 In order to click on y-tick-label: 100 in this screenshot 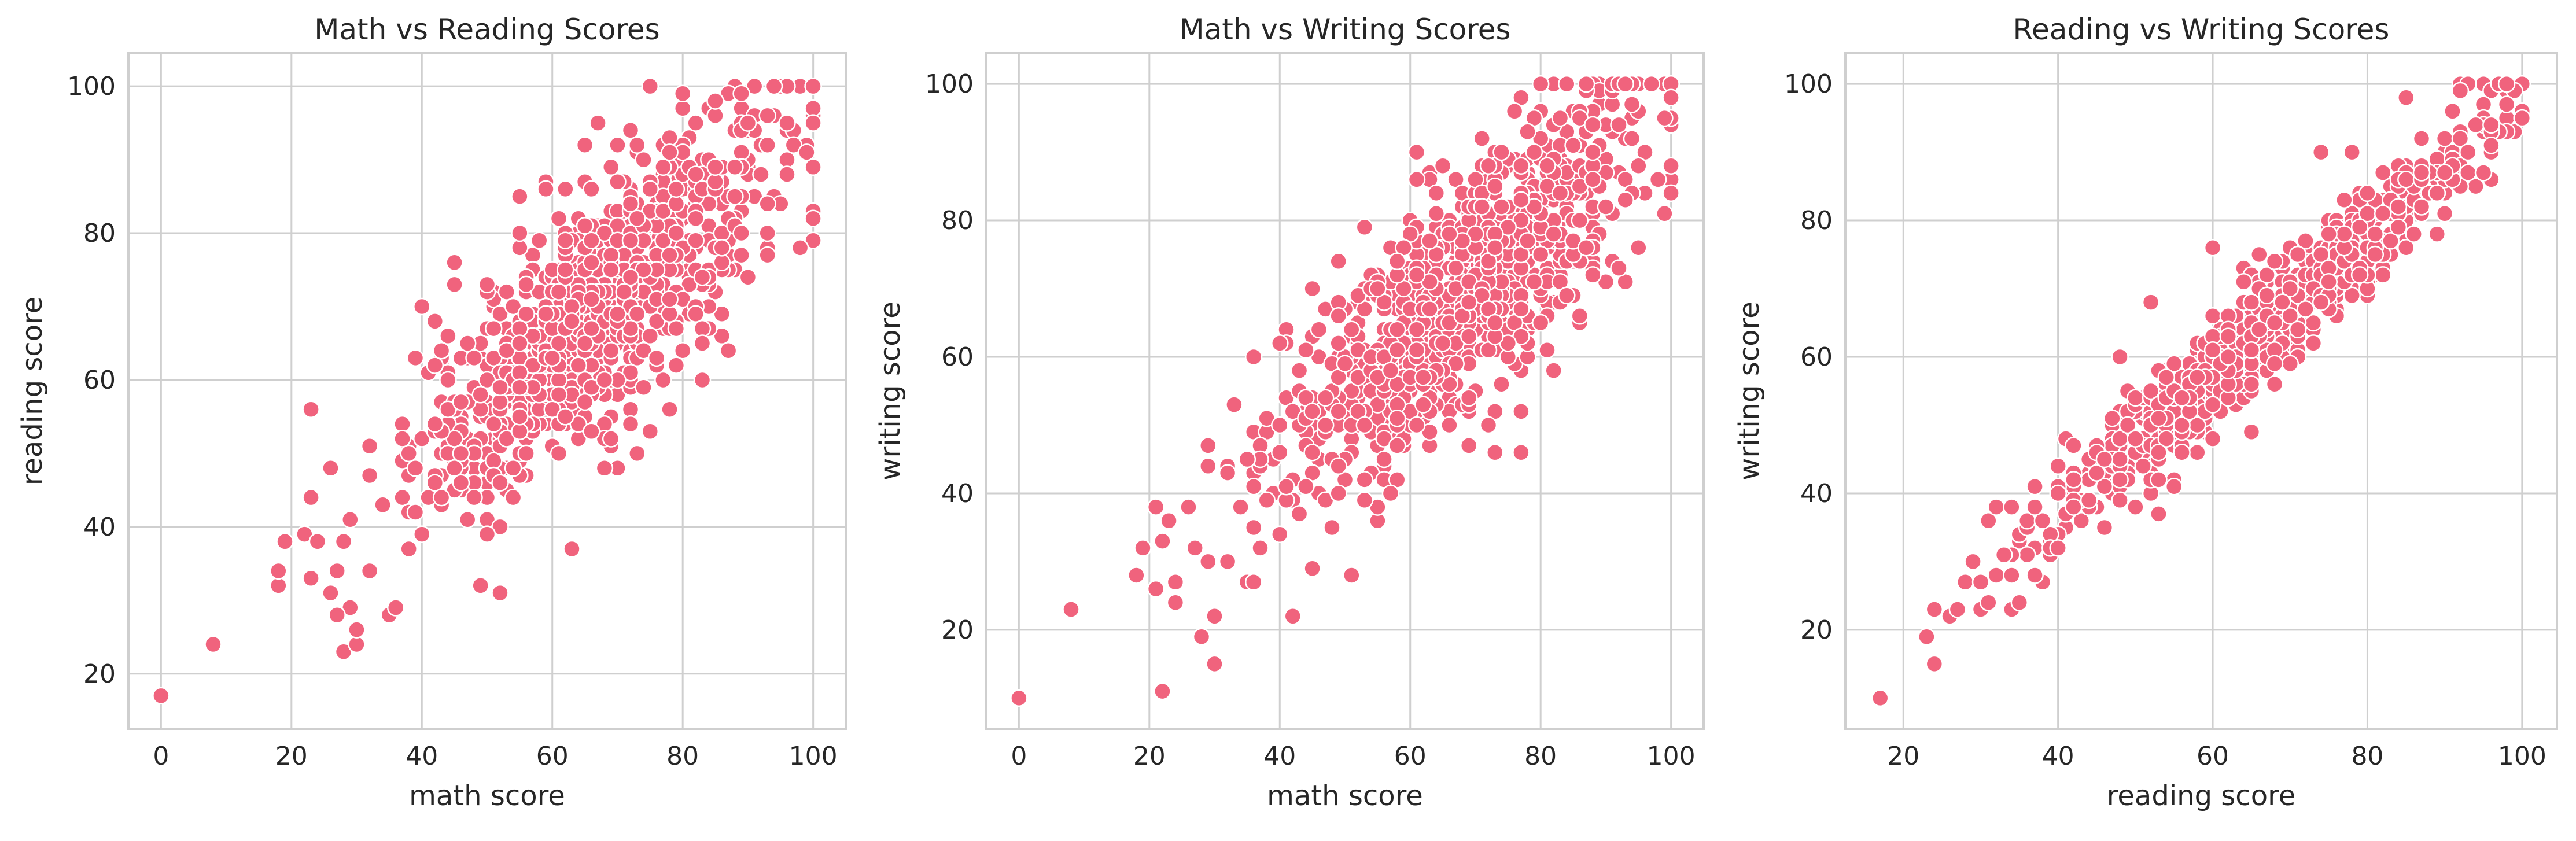, I will do `click(91, 87)`.